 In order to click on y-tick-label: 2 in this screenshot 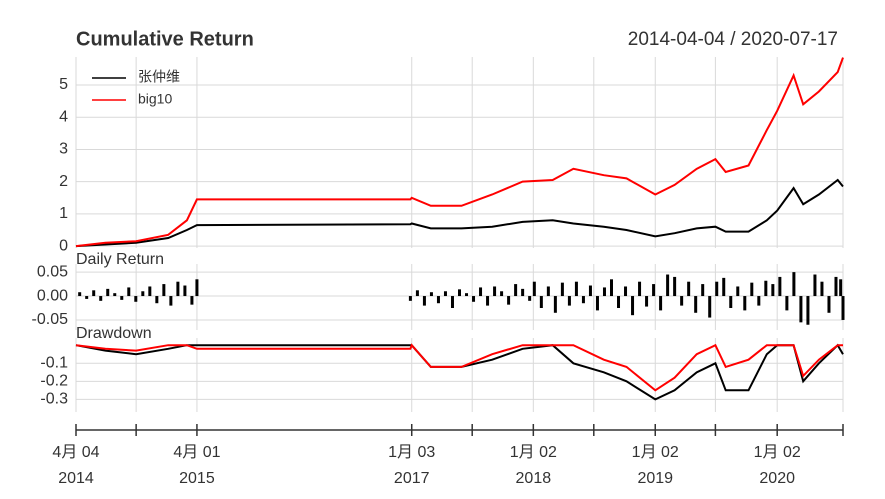, I will do `click(63, 181)`.